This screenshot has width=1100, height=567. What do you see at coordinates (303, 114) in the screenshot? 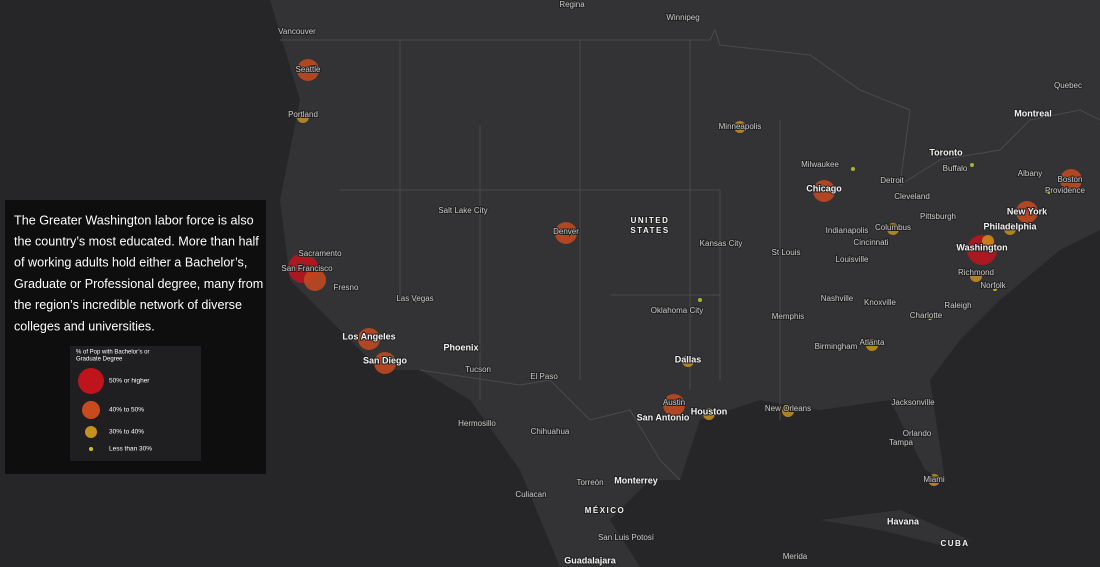
I see `place-label: Portland` at bounding box center [303, 114].